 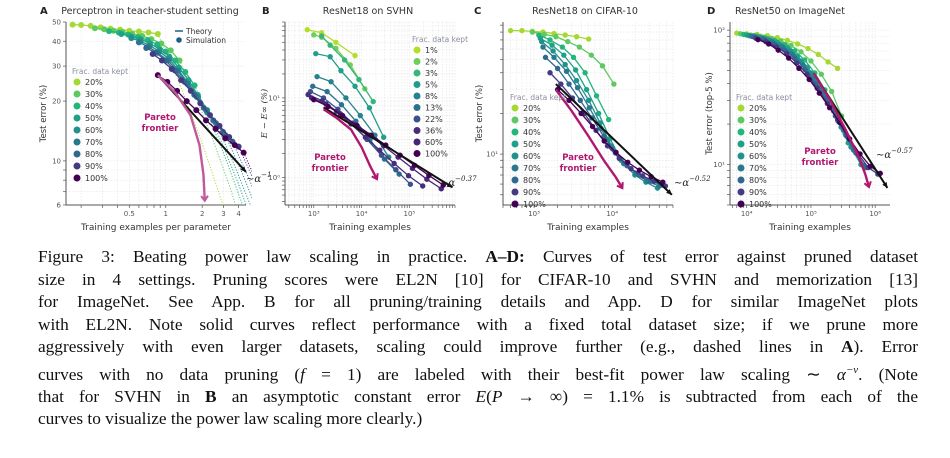 What do you see at coordinates (434, 119) in the screenshot?
I see `legend-label: 22%` at bounding box center [434, 119].